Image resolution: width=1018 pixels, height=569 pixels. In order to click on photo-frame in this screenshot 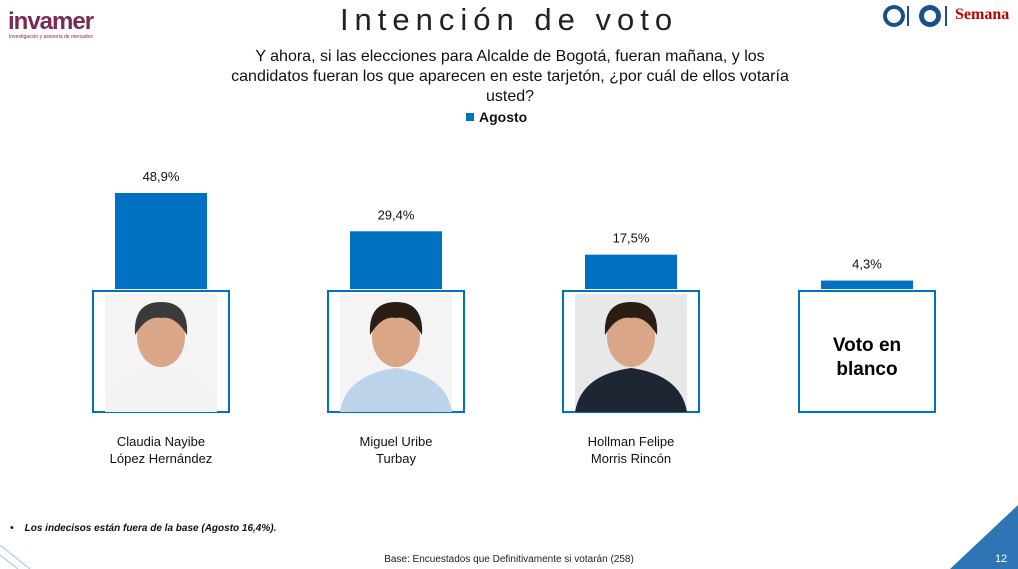, I will do `click(867, 351)`.